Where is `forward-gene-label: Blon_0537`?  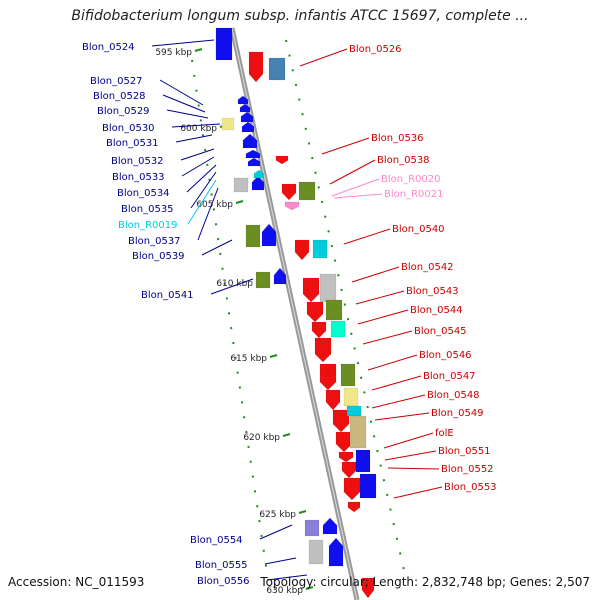
forward-gene-label: Blon_0537 is located at coordinates (154, 241).